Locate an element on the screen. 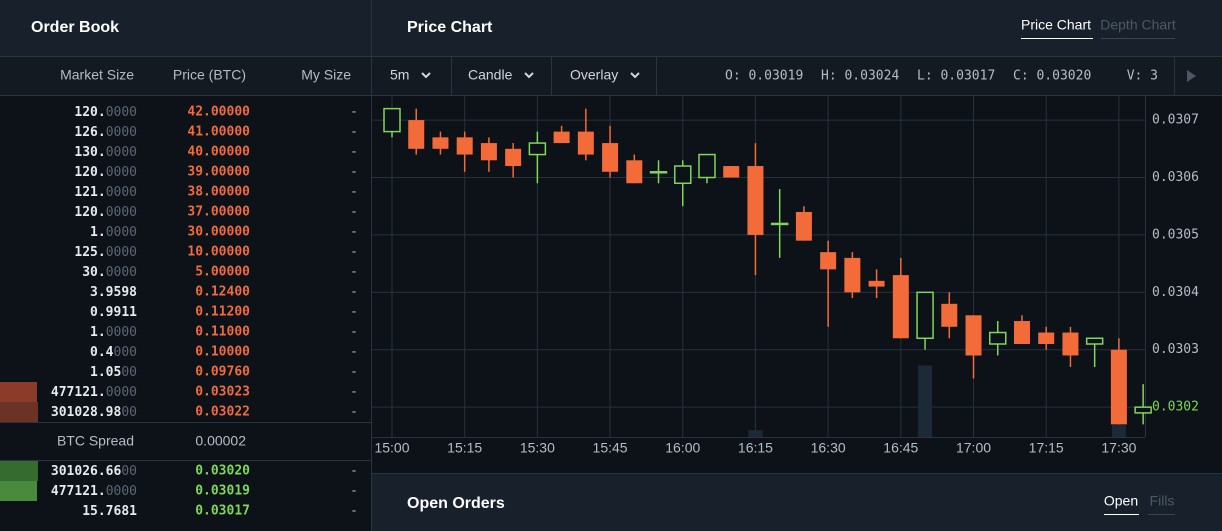 Image resolution: width=1222 pixels, height=531 pixels. price: 30.00000 is located at coordinates (218, 232).